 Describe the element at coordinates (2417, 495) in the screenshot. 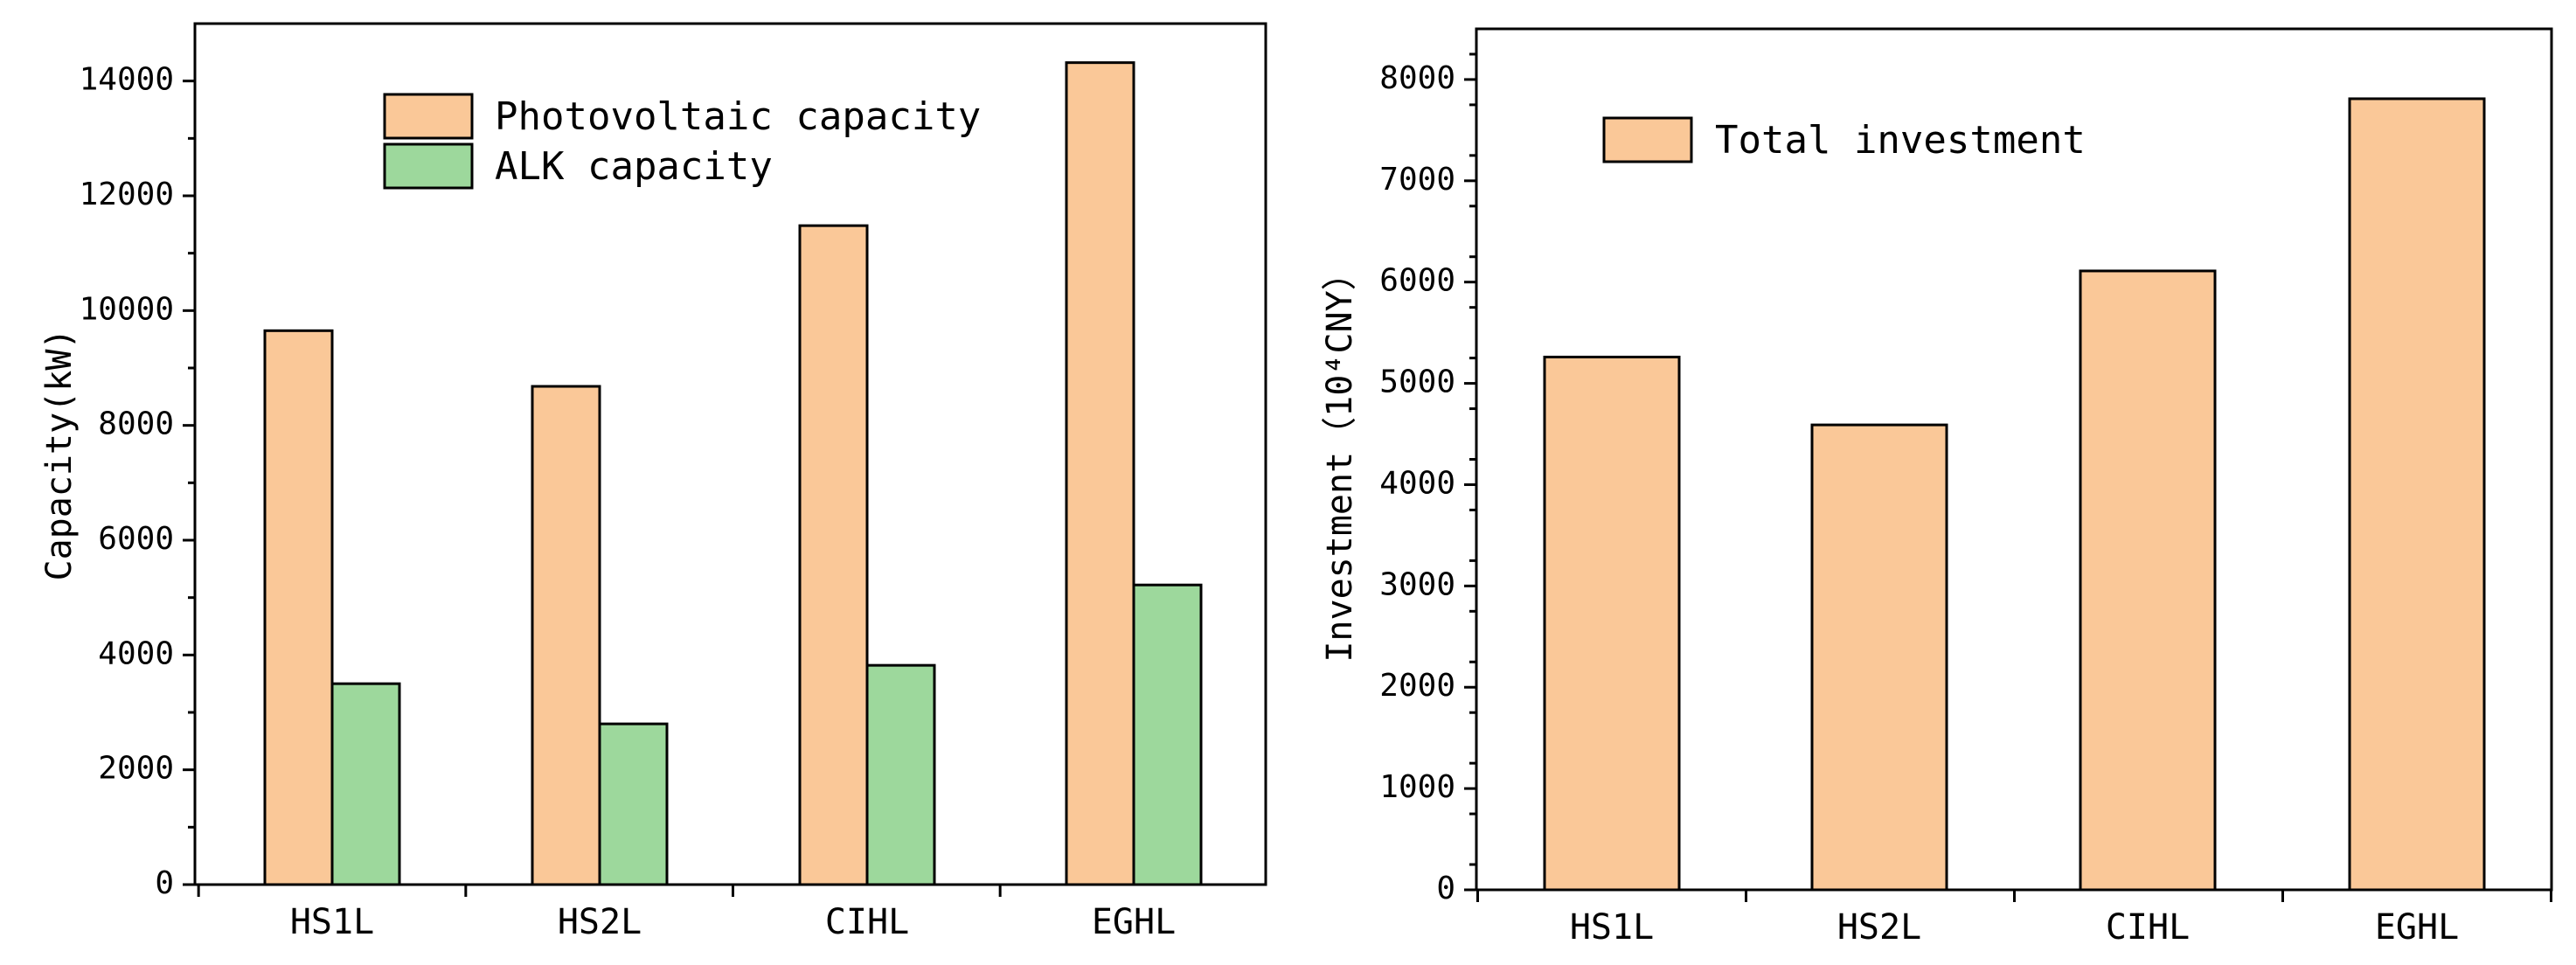

I see `bar-total-investment-eghl` at that location.